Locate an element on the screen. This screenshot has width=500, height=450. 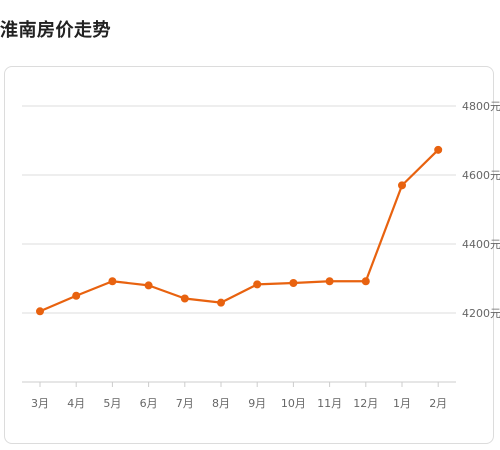
x-axis-ticks: 3月 4月 5月 6月 7月 8月 9月 10月 11月 12月 1月 2月 is located at coordinates (239, 396).